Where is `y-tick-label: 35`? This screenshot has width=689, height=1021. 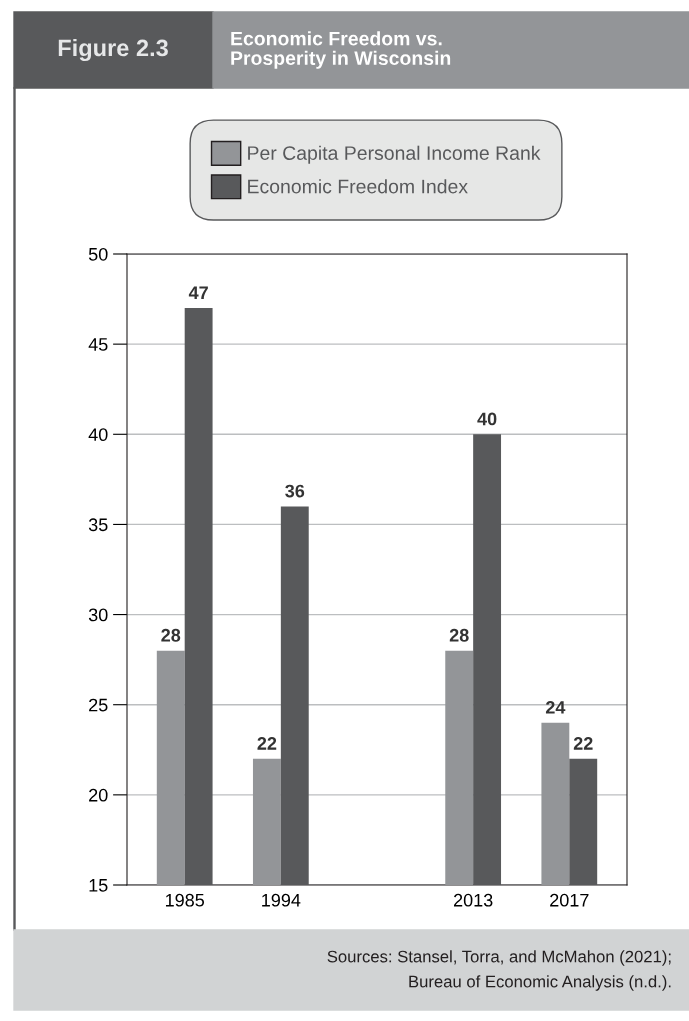 y-tick-label: 35 is located at coordinates (98, 525).